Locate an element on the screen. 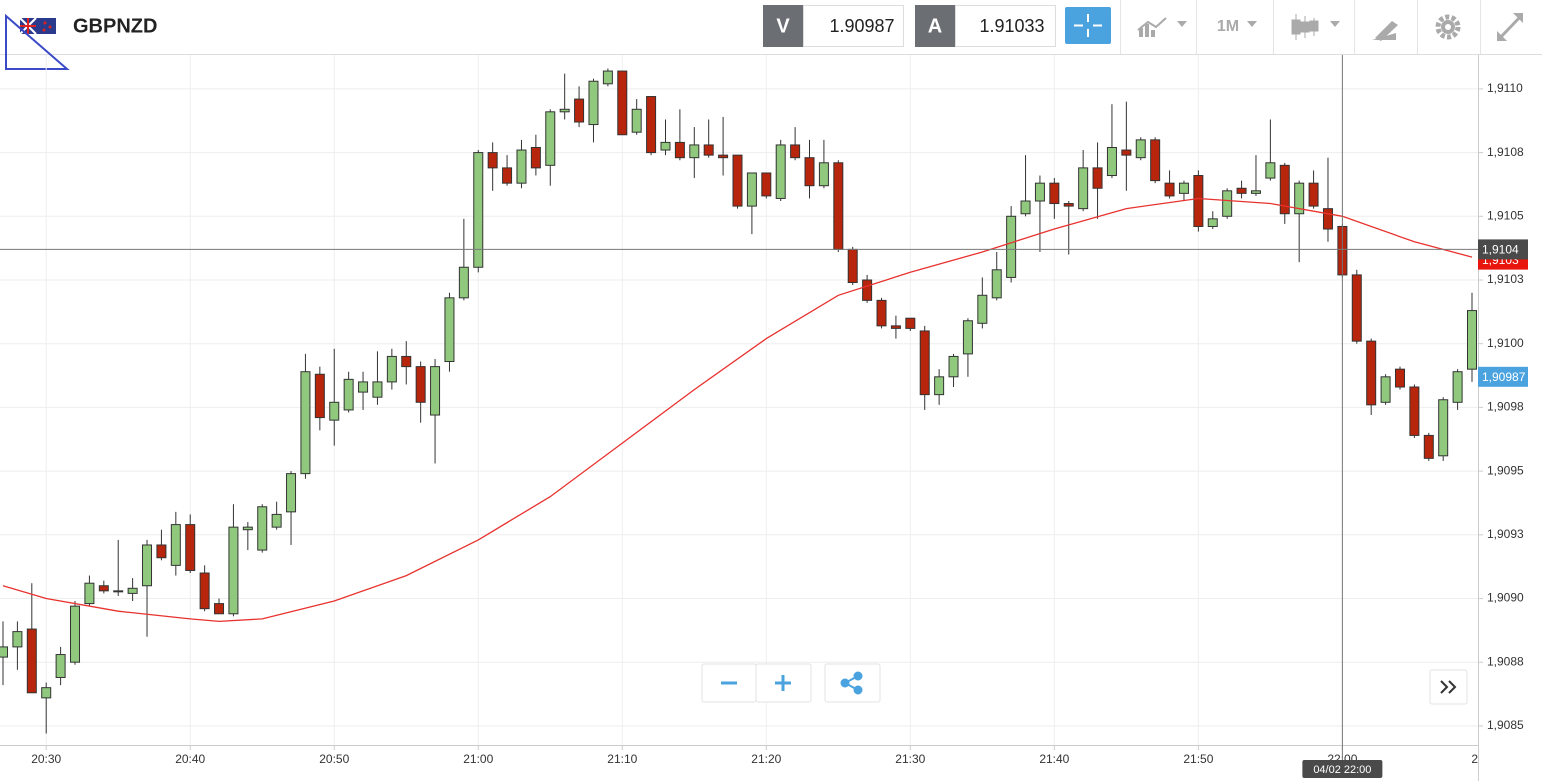 The height and width of the screenshot is (781, 1542). bid-box is located at coordinates (1503, 376).